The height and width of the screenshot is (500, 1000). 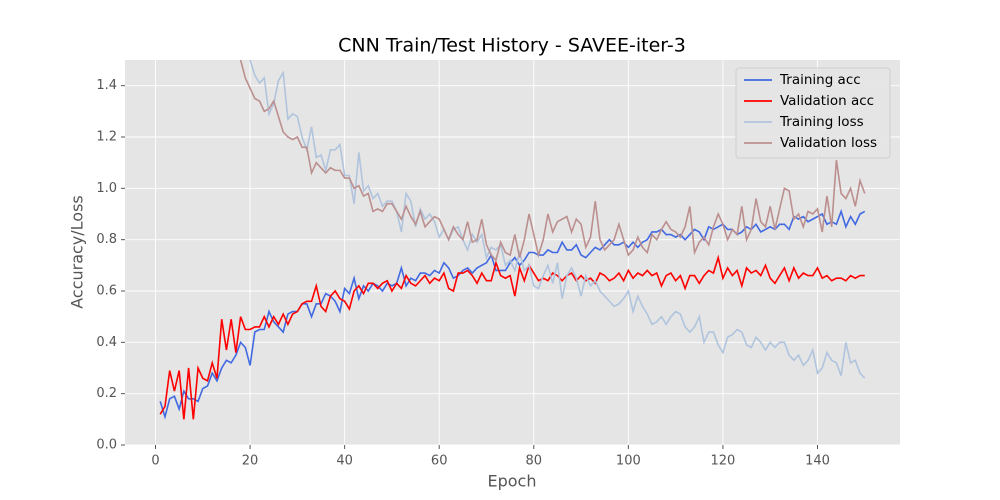 What do you see at coordinates (534, 461) in the screenshot?
I see `x-tick-label: 80` at bounding box center [534, 461].